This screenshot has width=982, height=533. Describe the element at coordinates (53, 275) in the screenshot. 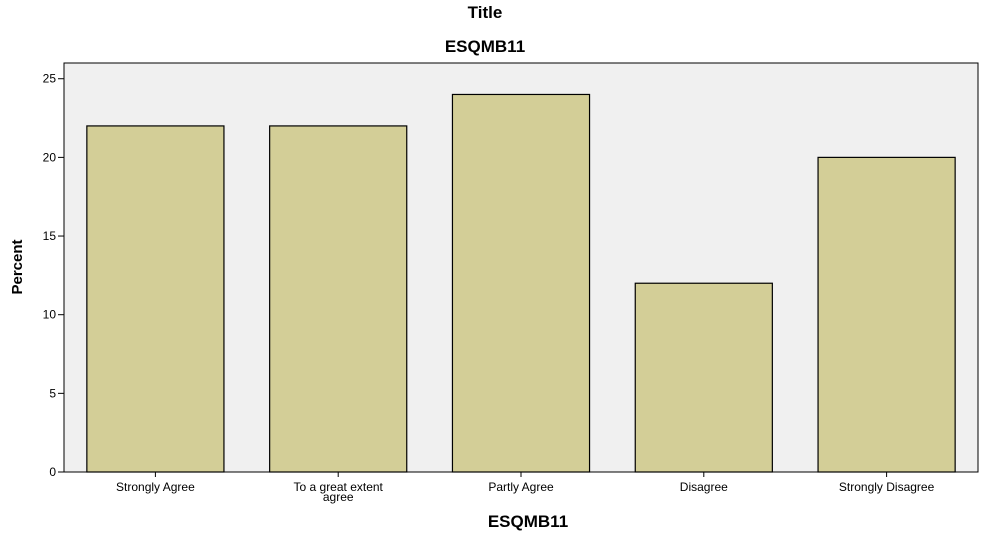

I see `y-axis: 0 5 10 15 20 25` at that location.